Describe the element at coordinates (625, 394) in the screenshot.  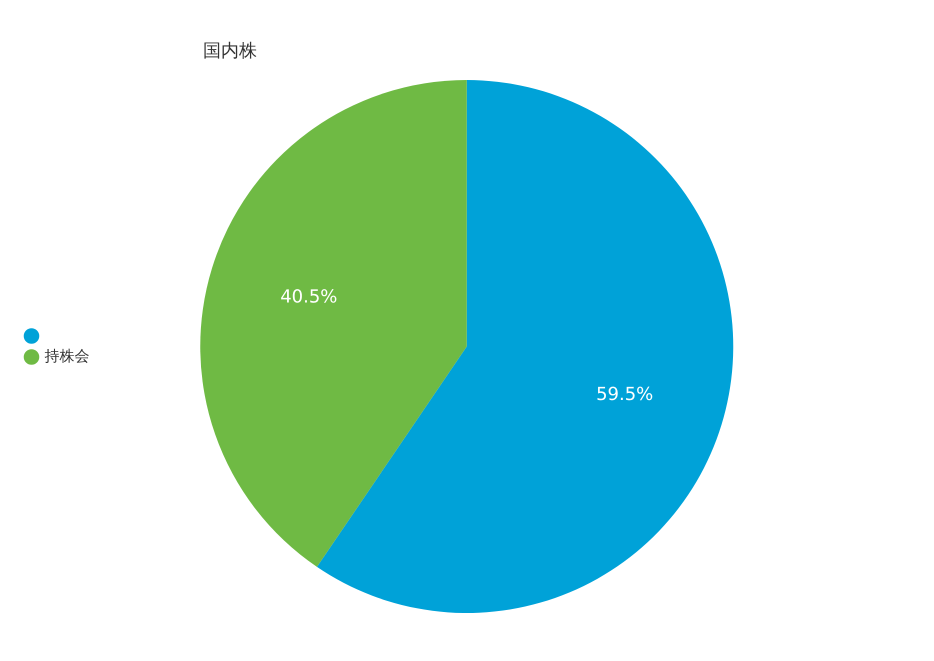
I see `data-label: 59.5%` at that location.